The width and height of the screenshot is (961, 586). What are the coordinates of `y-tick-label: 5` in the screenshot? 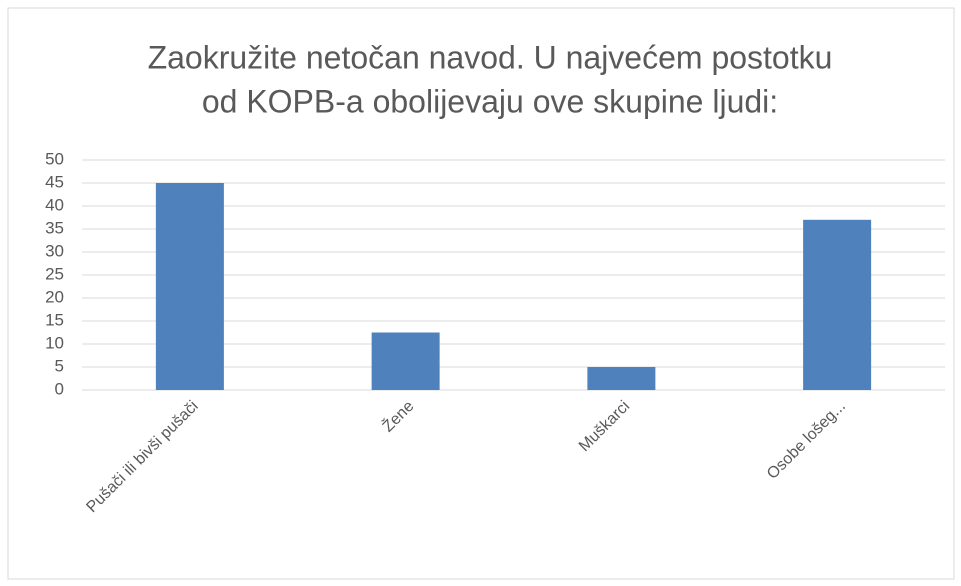 It's located at (59, 365).